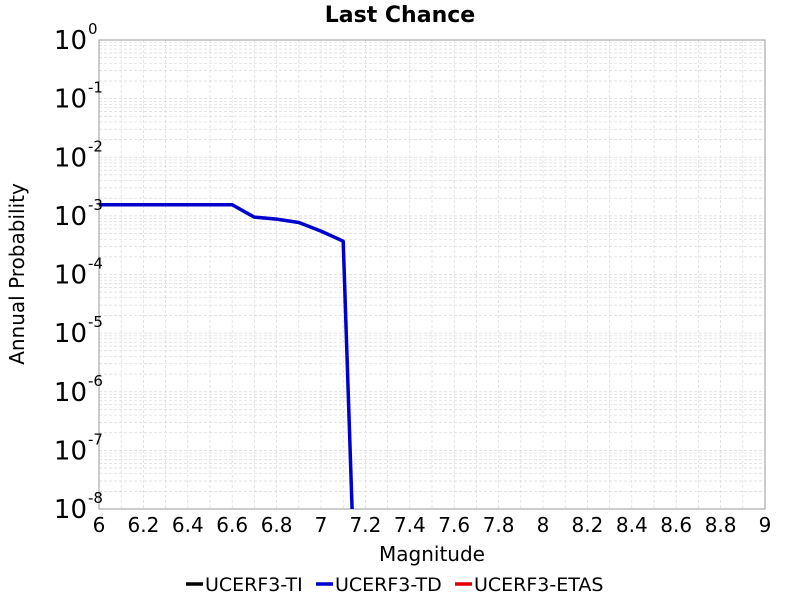 The height and width of the screenshot is (600, 800). I want to click on y-axis-label: Annual Probability, so click(17, 274).